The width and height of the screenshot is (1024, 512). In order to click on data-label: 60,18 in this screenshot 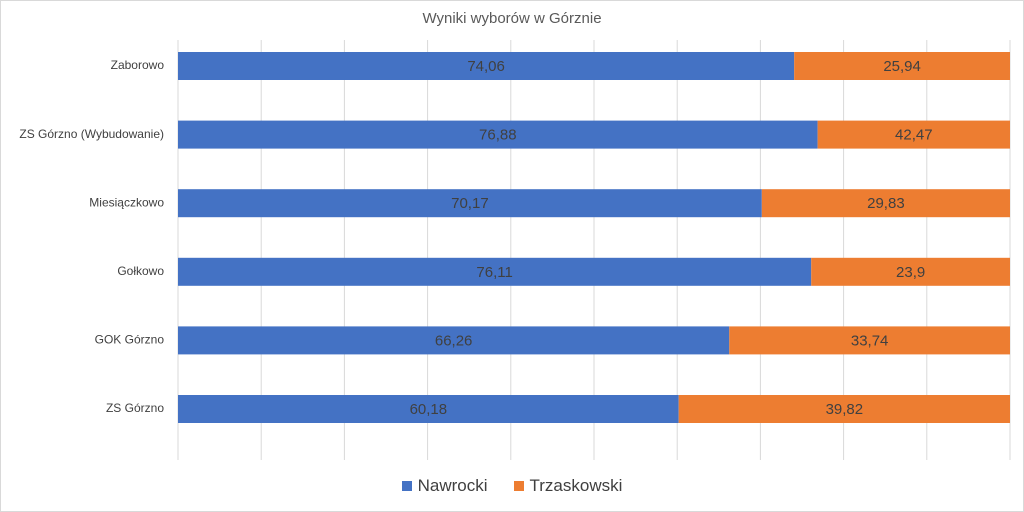, I will do `click(429, 409)`.